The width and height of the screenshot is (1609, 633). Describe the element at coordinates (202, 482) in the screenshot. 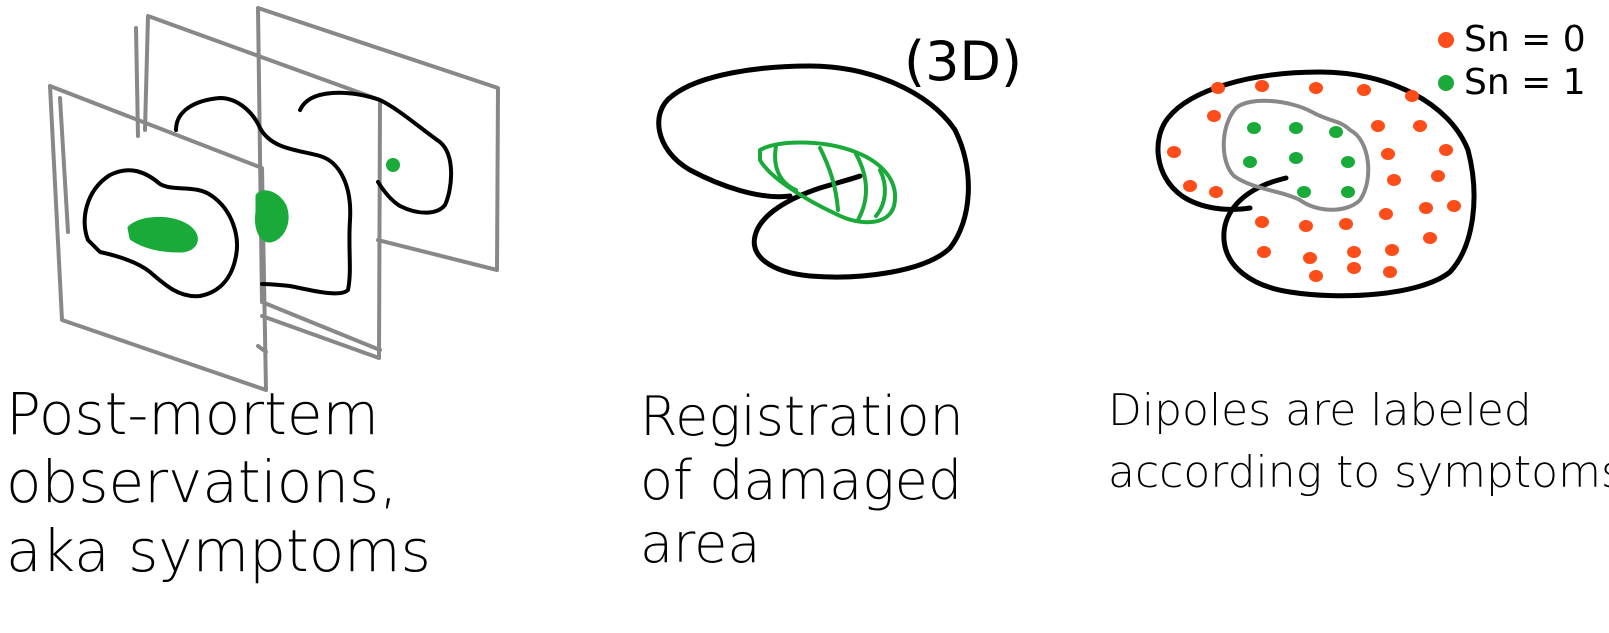

I see `caption-line: observations,` at that location.